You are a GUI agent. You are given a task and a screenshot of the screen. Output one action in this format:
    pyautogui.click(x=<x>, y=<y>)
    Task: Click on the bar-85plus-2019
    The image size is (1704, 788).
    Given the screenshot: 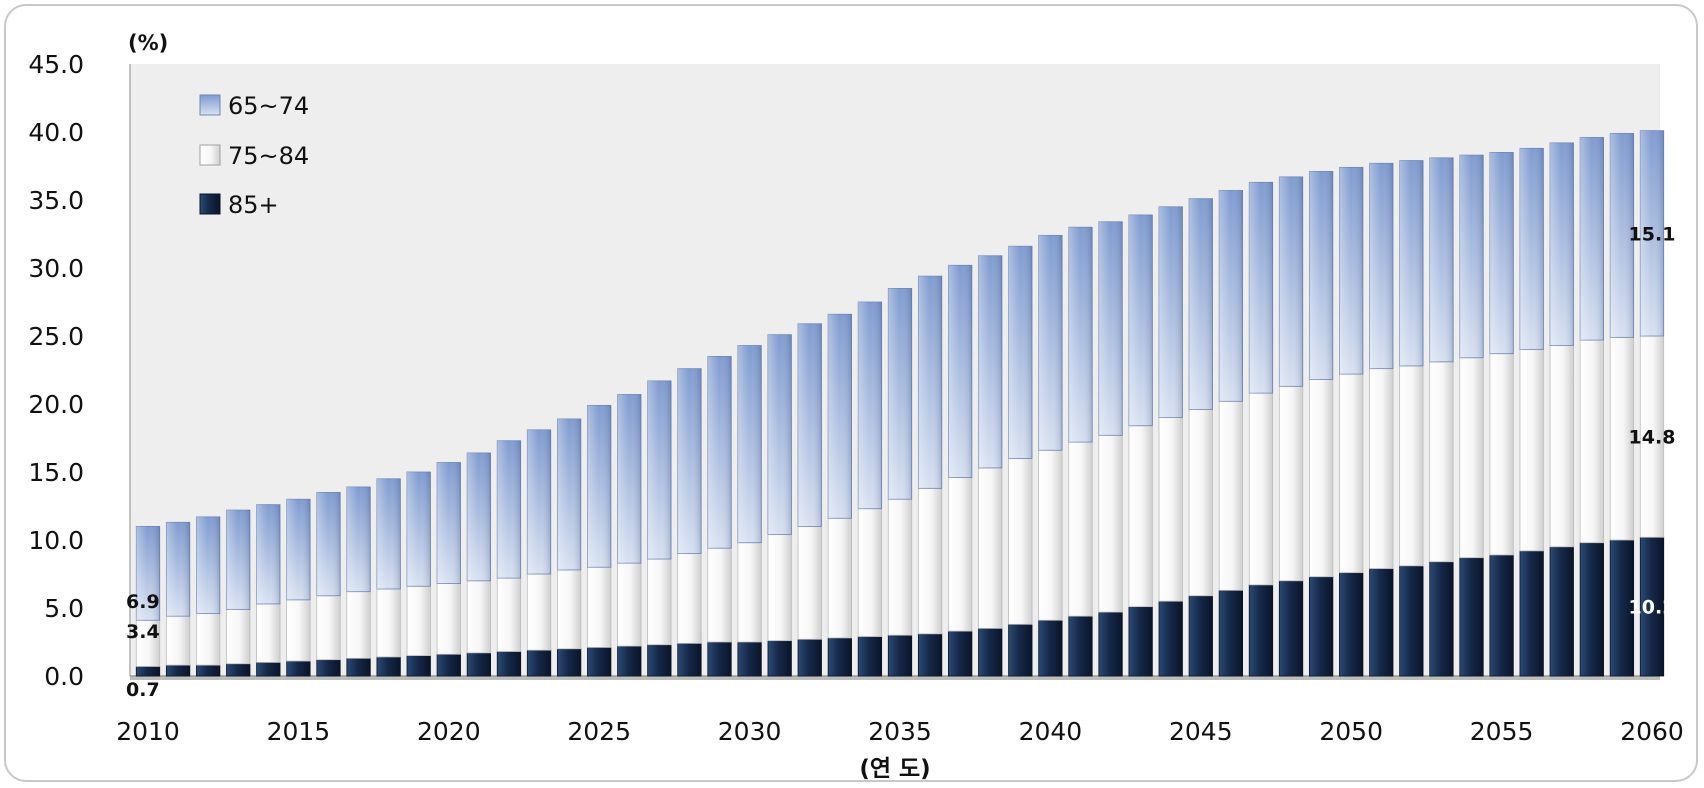 What is the action you would take?
    pyautogui.click(x=418, y=666)
    